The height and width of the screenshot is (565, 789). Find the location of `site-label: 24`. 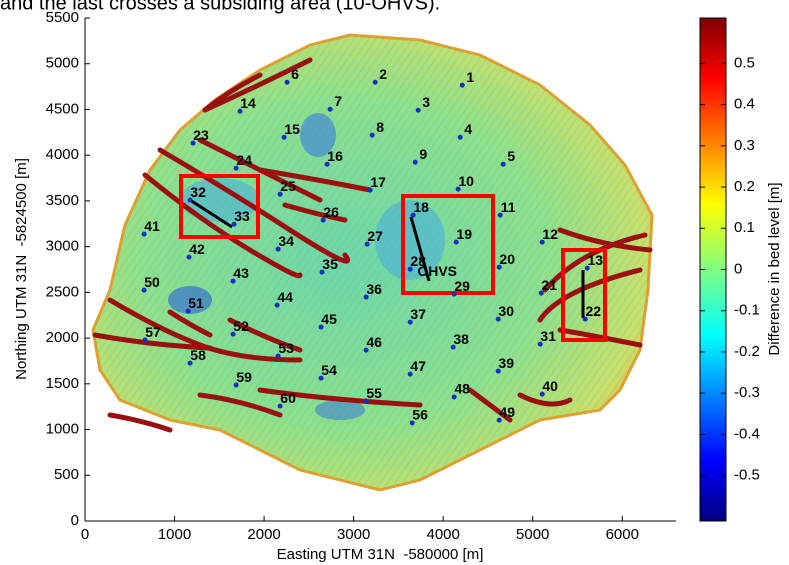

site-label: 24 is located at coordinates (244, 160).